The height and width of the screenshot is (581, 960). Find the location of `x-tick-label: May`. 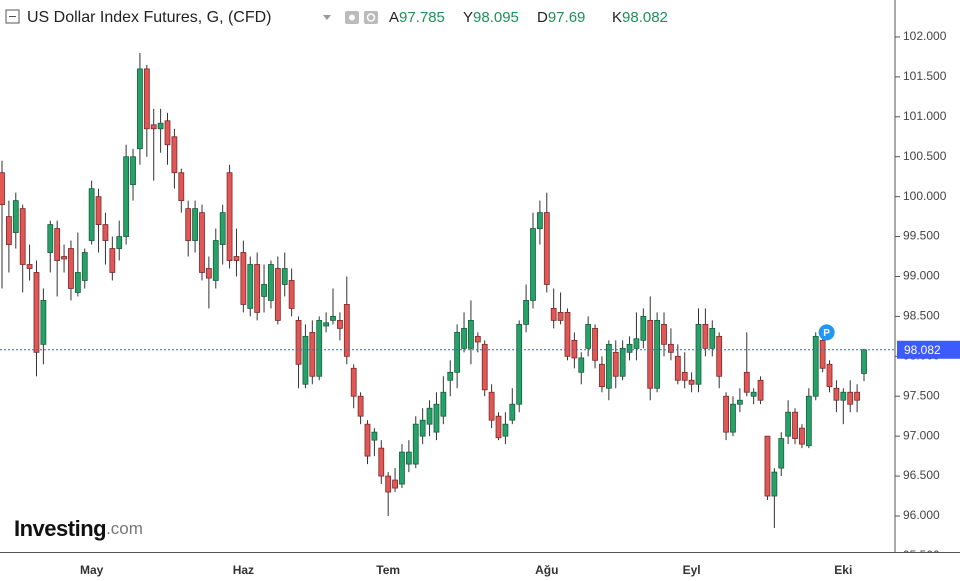

x-tick-label: May is located at coordinates (92, 570).